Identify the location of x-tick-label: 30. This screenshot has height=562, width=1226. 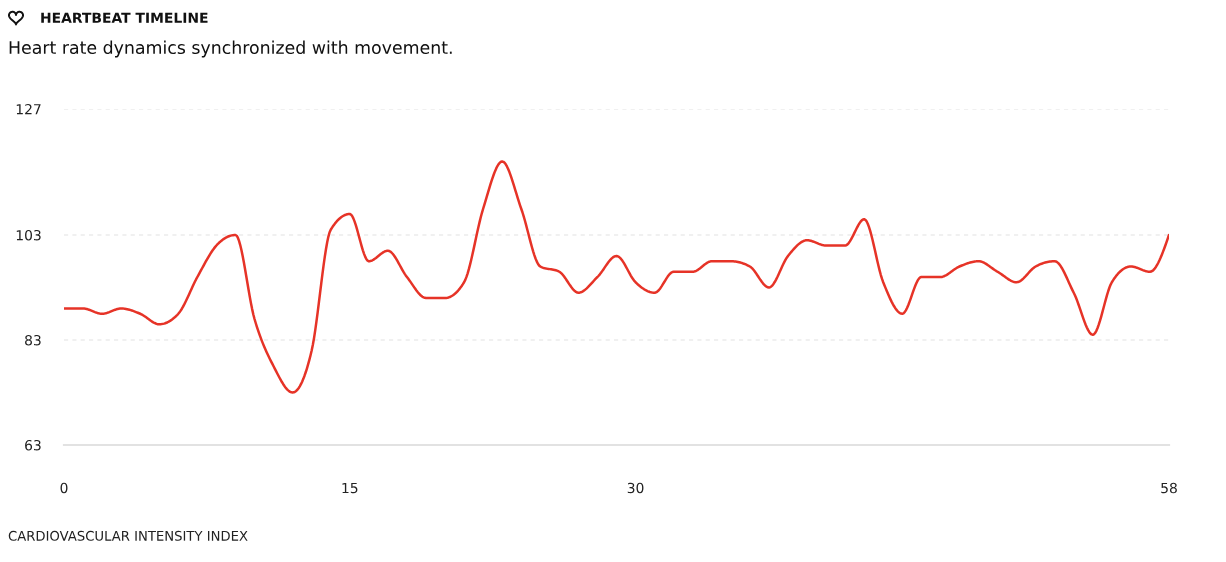
(635, 488).